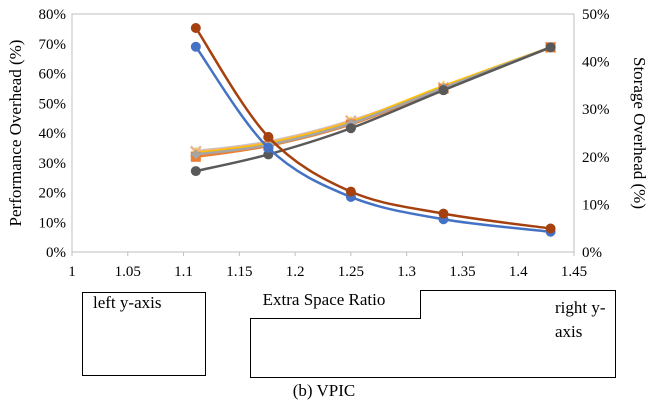  What do you see at coordinates (295, 272) in the screenshot?
I see `x-tick-label: 1.2` at bounding box center [295, 272].